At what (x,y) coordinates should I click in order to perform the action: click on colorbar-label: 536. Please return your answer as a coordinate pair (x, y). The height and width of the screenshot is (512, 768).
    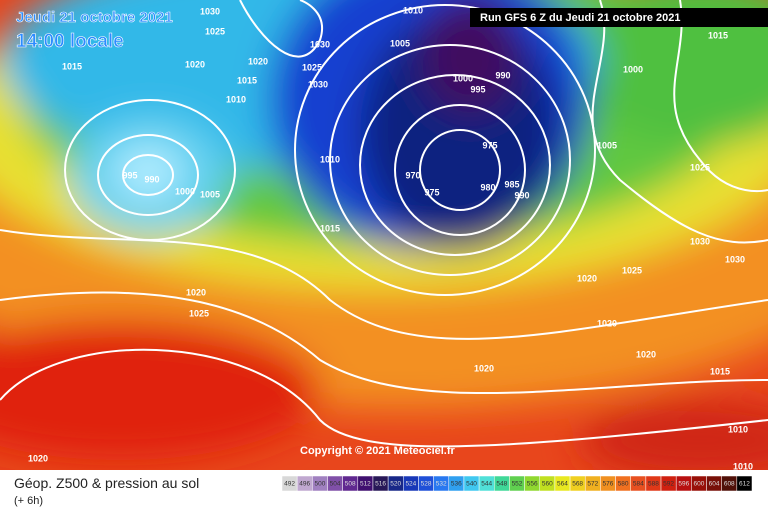
    Looking at the image, I should click on (456, 484).